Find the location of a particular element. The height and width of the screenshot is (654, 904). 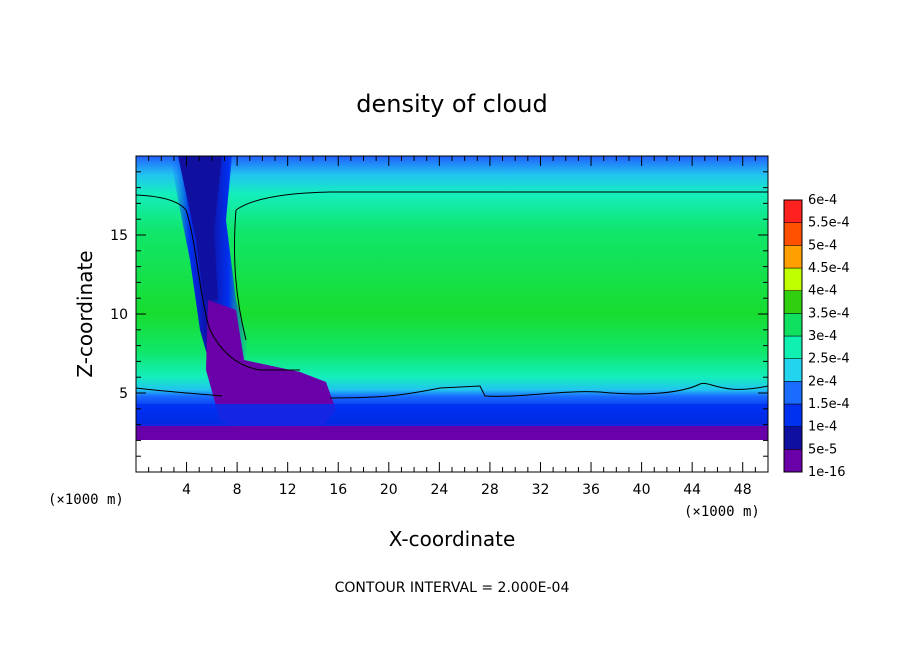

y-tick-label: 15 is located at coordinates (119, 236).